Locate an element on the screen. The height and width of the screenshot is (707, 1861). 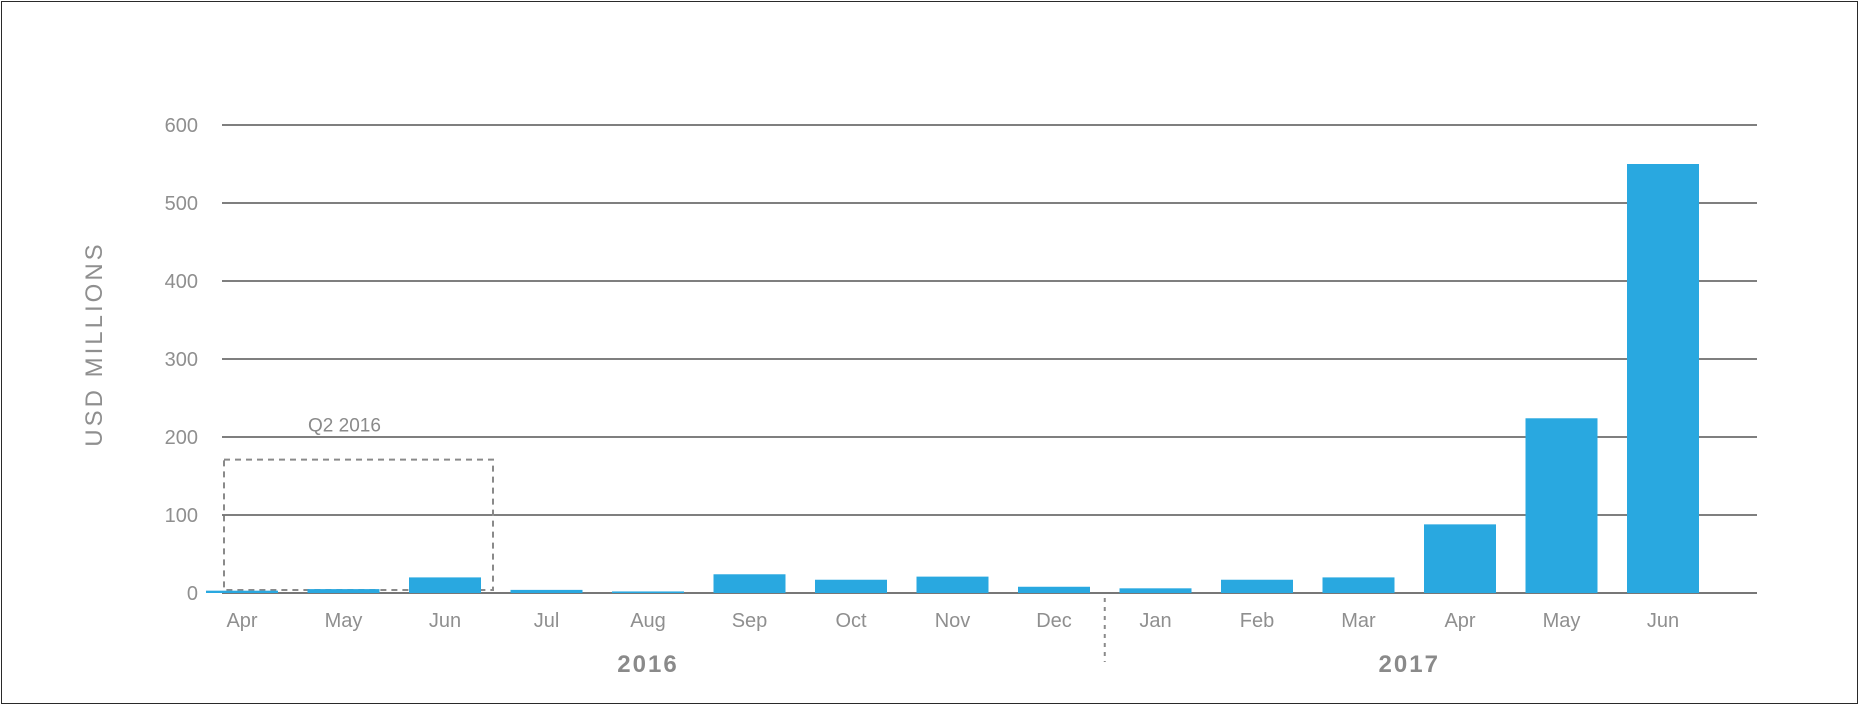
y-axis-label: USD MILLIONS is located at coordinates (94, 343).